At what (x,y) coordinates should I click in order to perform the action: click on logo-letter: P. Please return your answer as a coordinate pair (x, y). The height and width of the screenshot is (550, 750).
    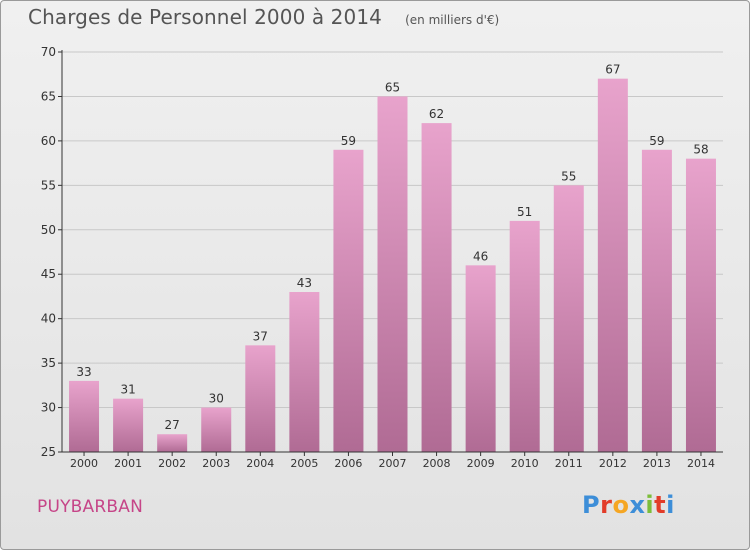
    Looking at the image, I should click on (591, 505).